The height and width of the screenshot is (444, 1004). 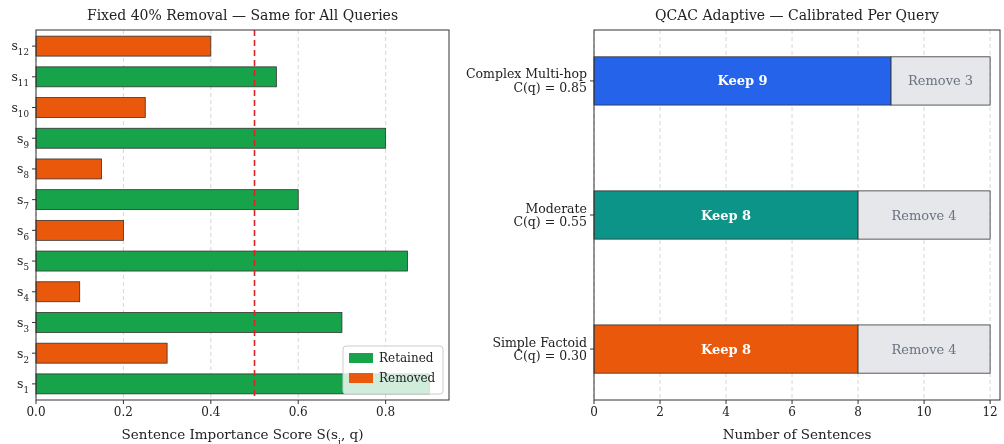 What do you see at coordinates (123, 412) in the screenshot?
I see `x-tick-label: 0.2` at bounding box center [123, 412].